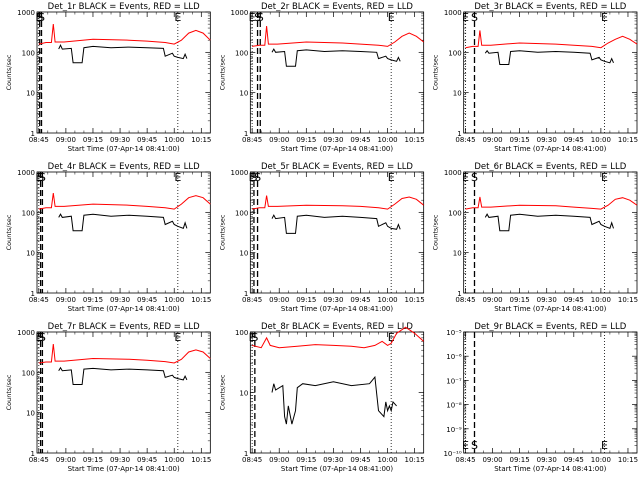 This screenshot has width=640, height=480. I want to click on y-tick-label: 10⁻⁸, so click(454, 406).